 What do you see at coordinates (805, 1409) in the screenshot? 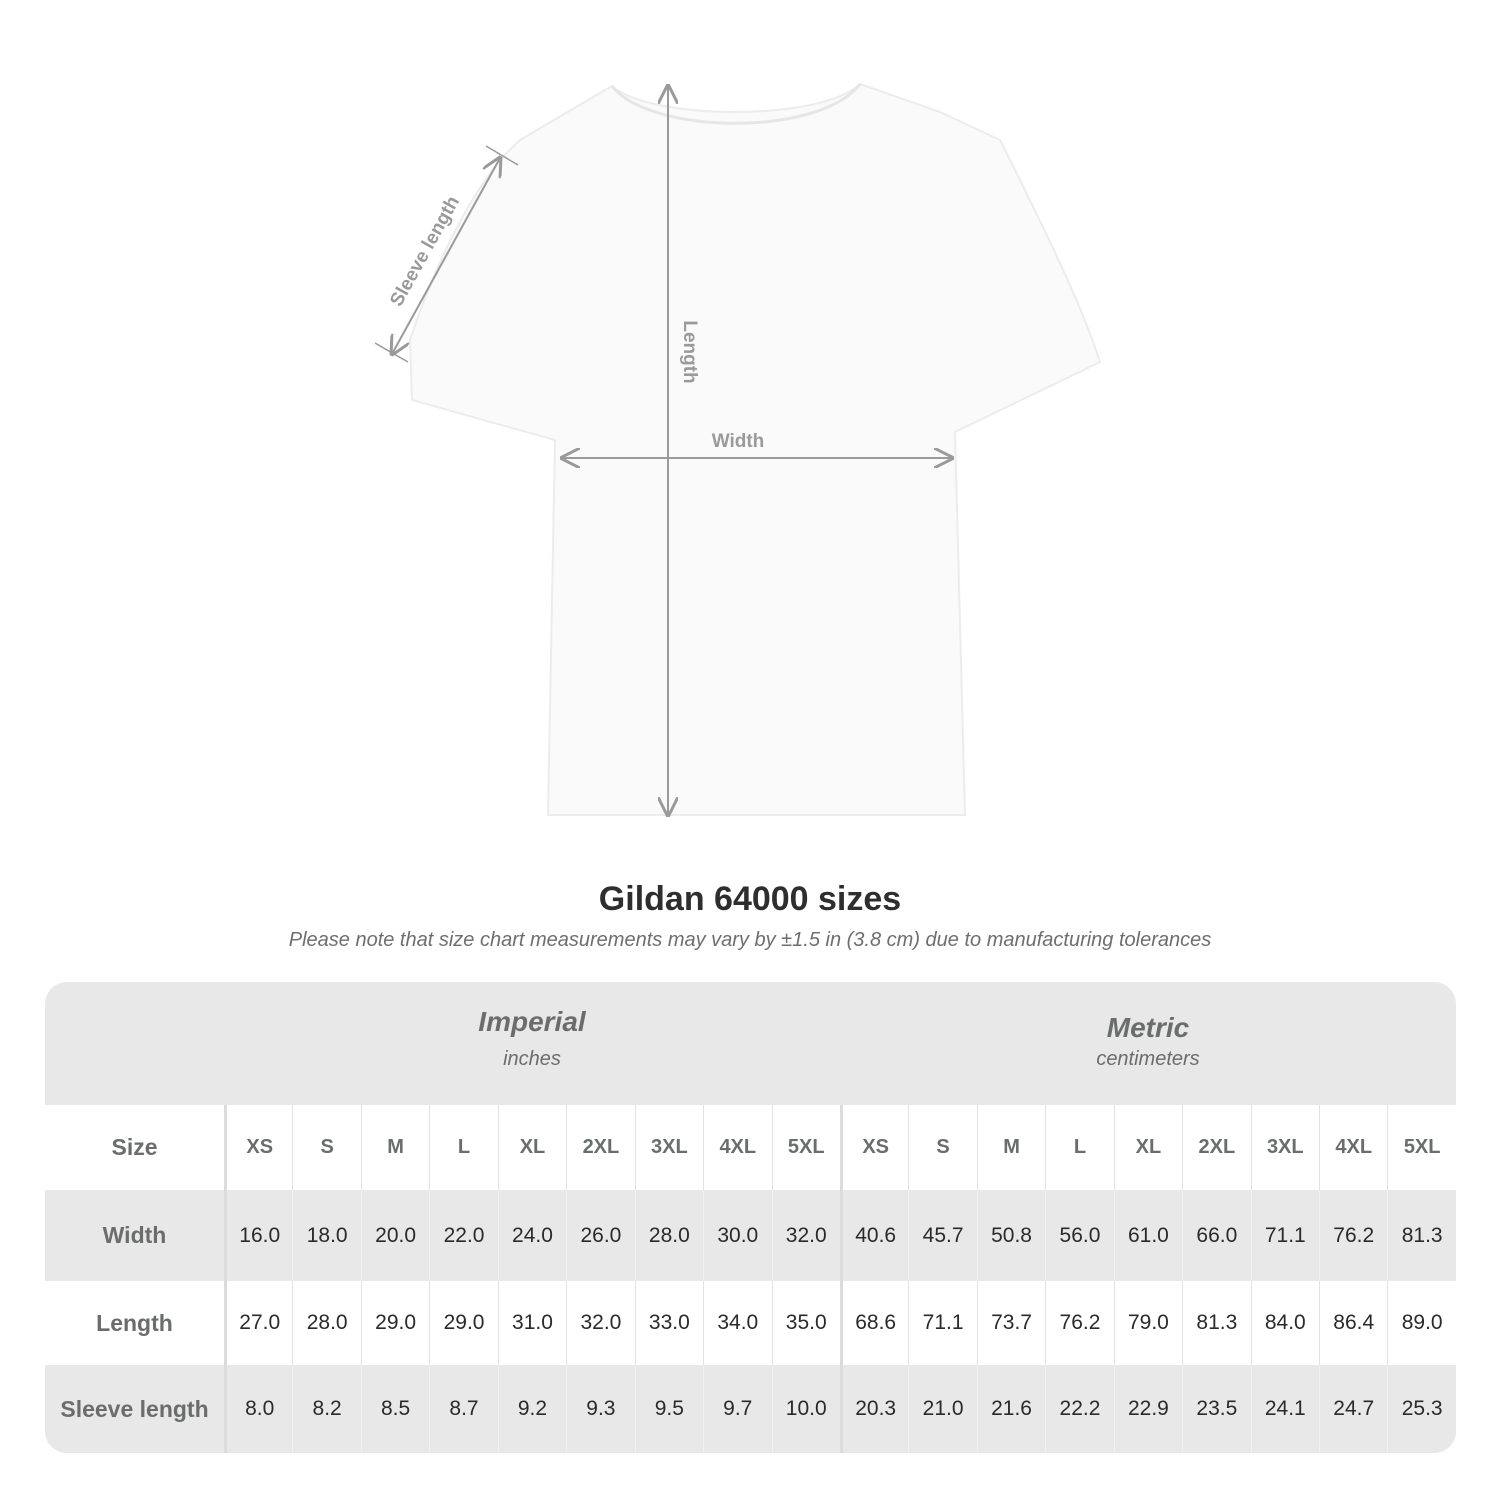
I see `table-cell: 10.0` at bounding box center [805, 1409].